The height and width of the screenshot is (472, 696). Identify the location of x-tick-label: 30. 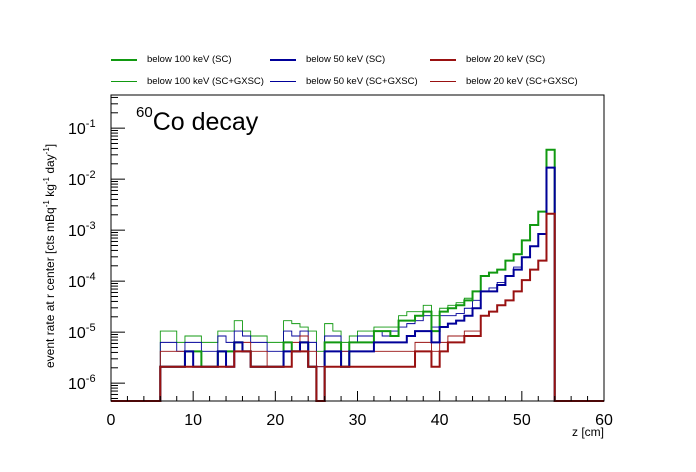
(358, 420).